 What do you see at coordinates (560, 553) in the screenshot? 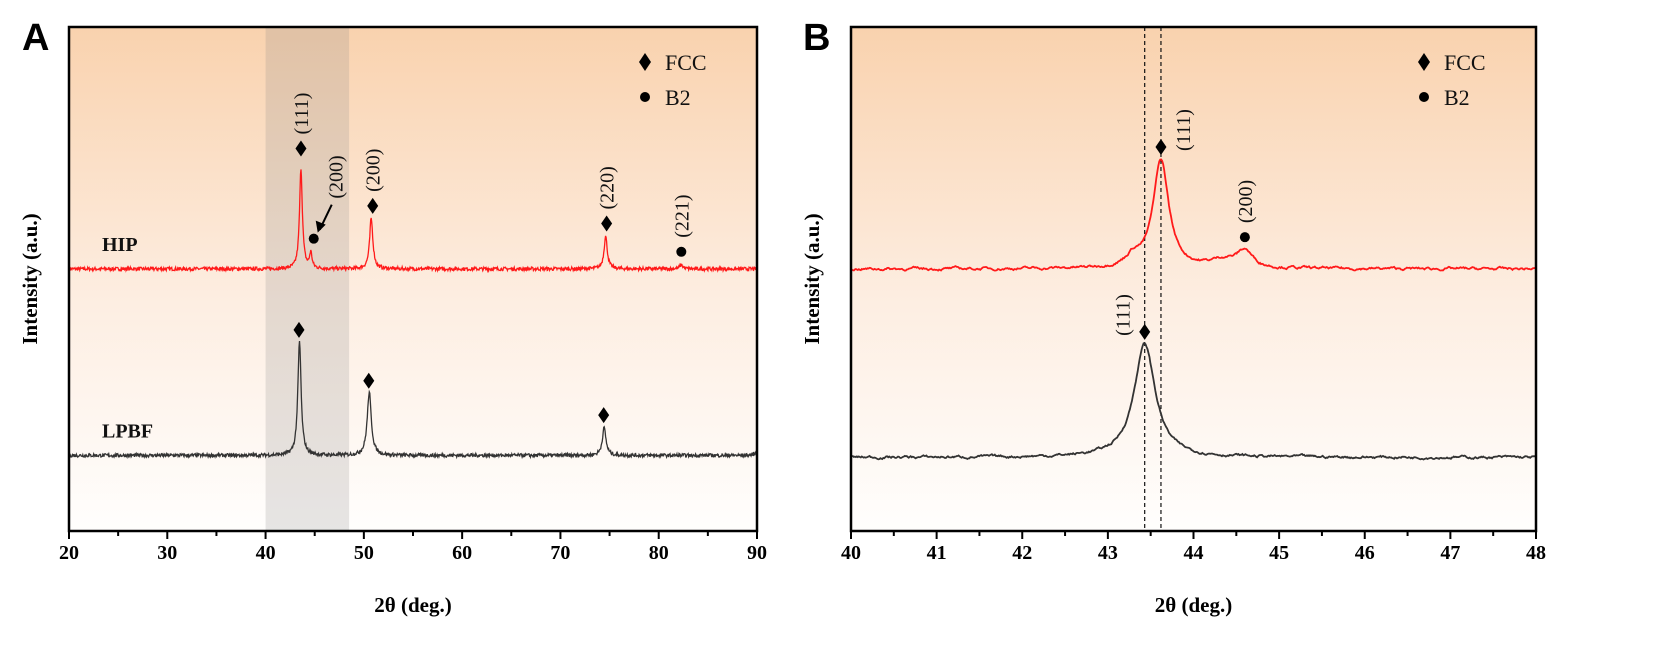
I see `x-tick-label: 70` at bounding box center [560, 553].